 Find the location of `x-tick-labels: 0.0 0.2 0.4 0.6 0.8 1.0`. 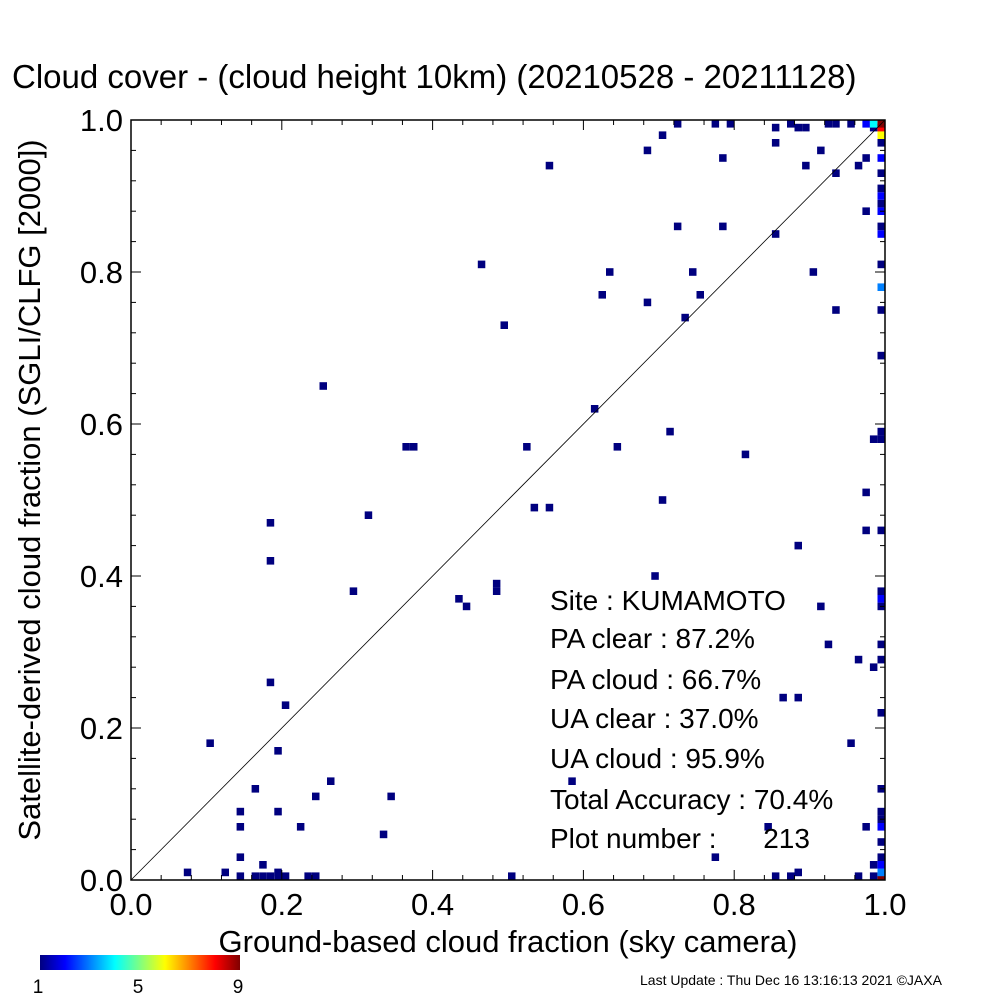

x-tick-labels: 0.0 0.2 0.4 0.6 0.8 1.0 is located at coordinates (507, 904).